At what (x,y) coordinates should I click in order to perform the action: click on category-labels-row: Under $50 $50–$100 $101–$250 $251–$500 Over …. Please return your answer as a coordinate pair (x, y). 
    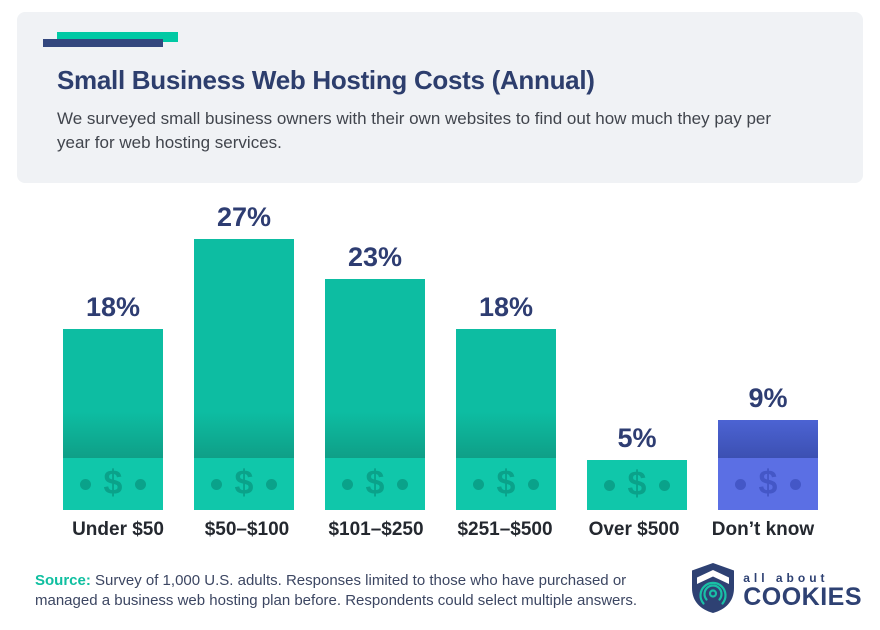
    Looking at the image, I should click on (440, 530).